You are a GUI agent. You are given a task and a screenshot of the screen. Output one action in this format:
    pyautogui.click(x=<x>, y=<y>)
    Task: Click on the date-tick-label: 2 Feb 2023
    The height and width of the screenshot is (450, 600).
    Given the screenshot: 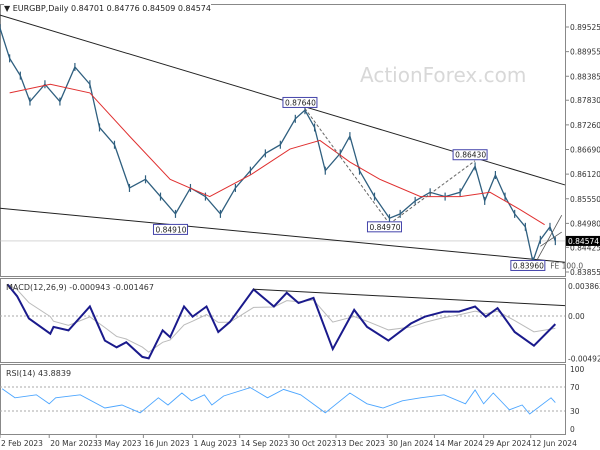 What is the action you would take?
    pyautogui.click(x=22, y=443)
    